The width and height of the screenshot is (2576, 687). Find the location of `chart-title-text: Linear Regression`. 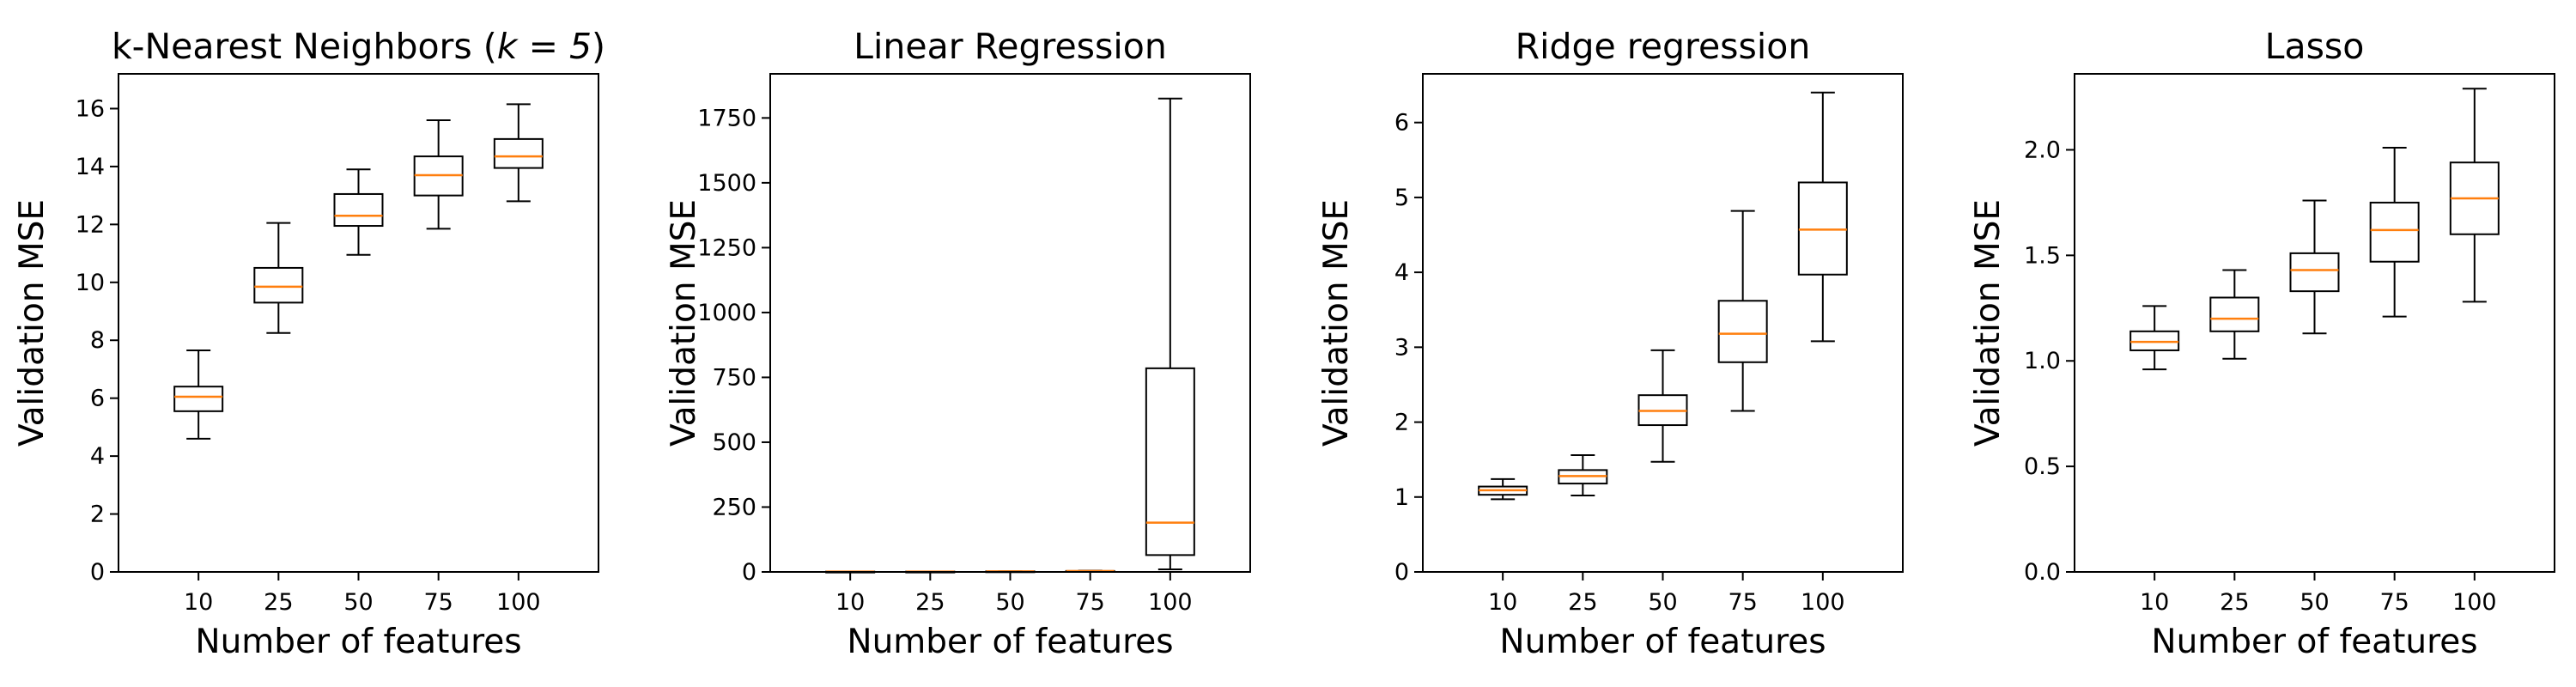

chart-title-text: Linear Regression is located at coordinates (1010, 46).